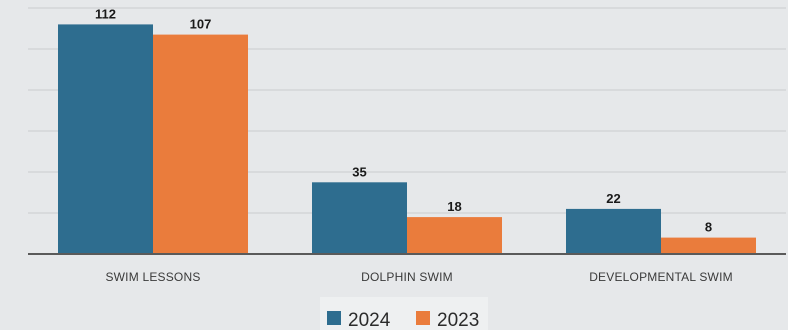  What do you see at coordinates (454, 206) in the screenshot?
I see `data-label: 18` at bounding box center [454, 206].